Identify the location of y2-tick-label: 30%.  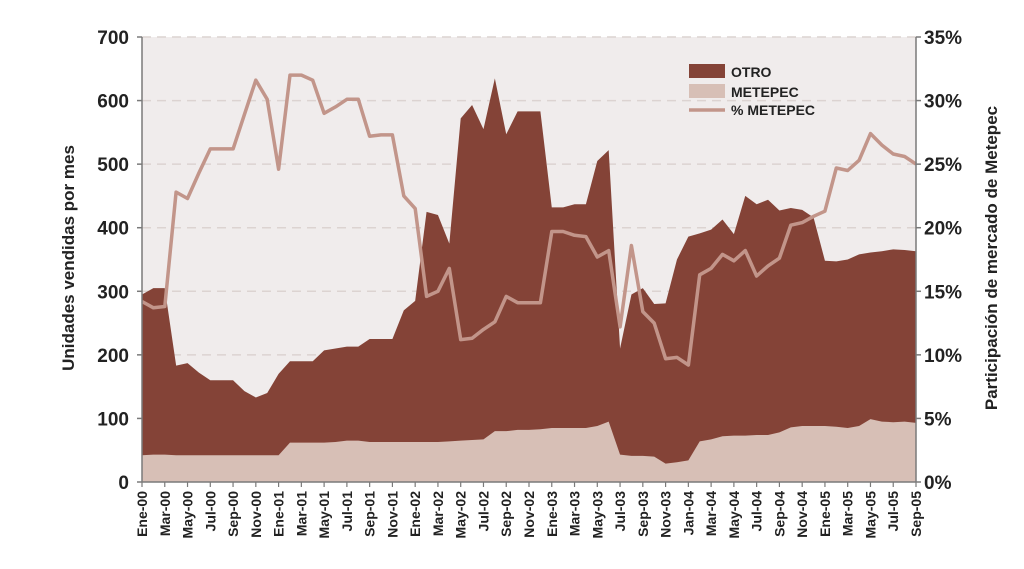
(943, 102).